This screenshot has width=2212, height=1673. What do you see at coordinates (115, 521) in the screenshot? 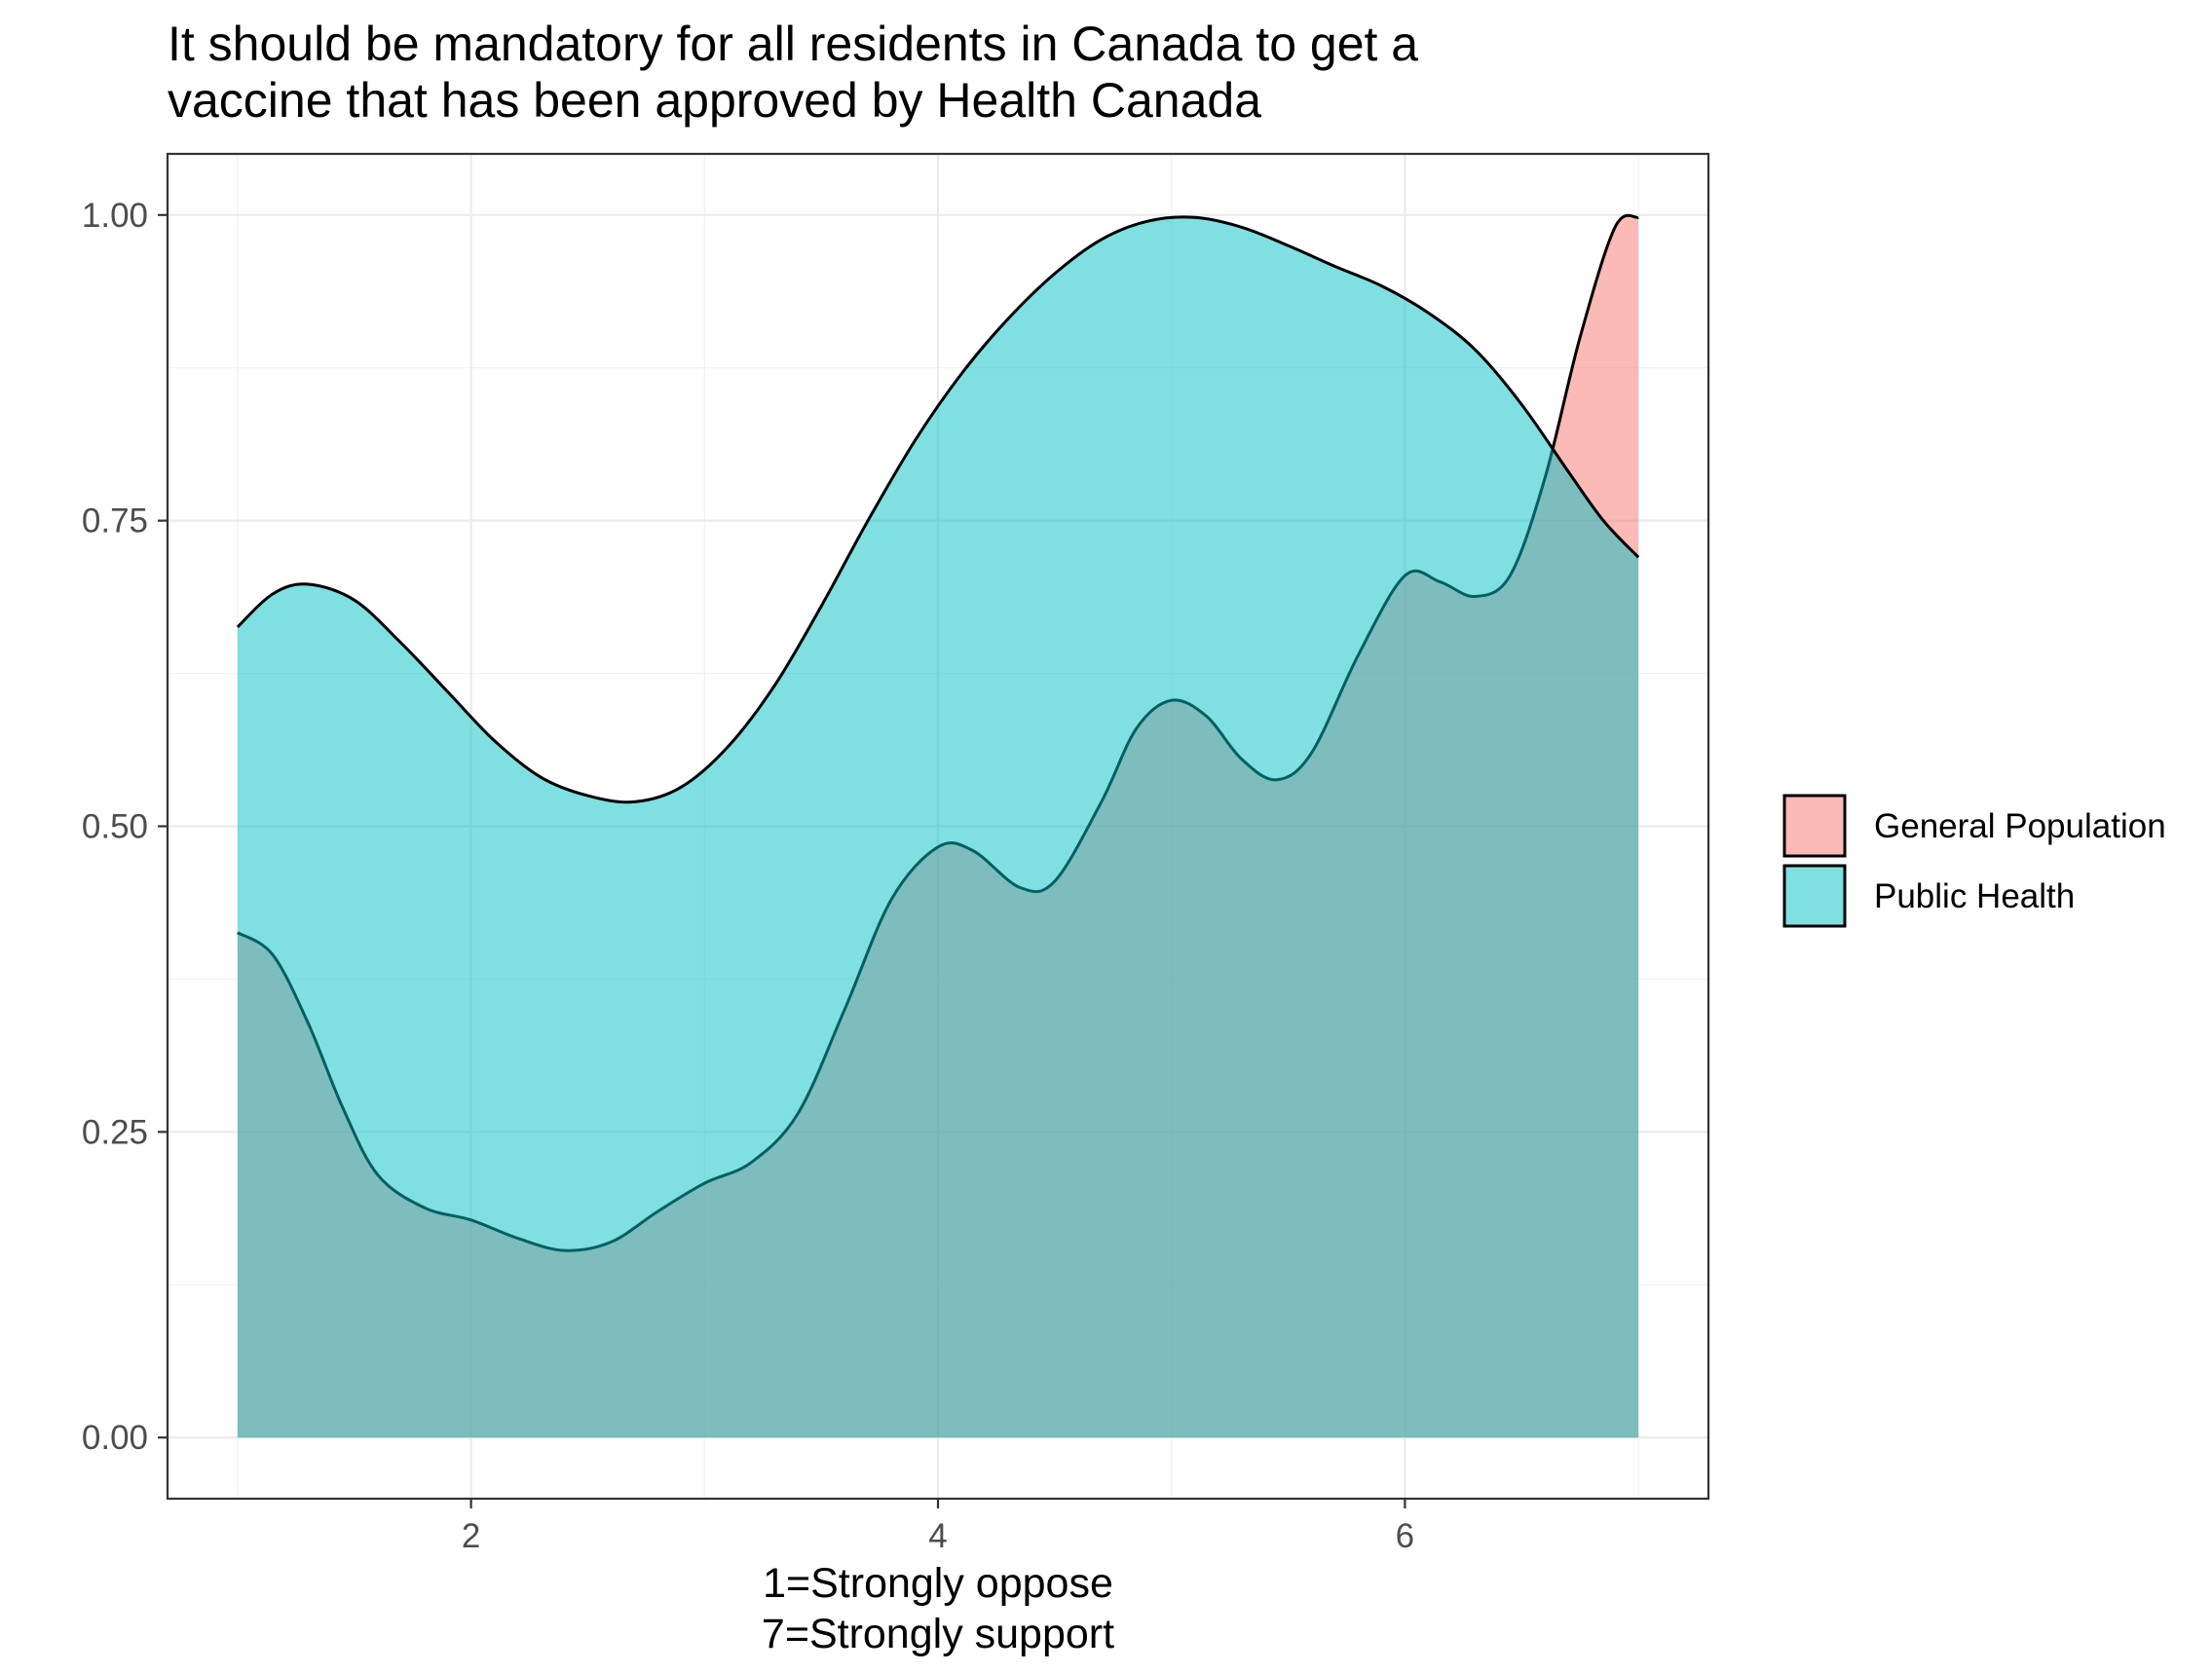
I see `y-tick-label: 0.75` at bounding box center [115, 521].